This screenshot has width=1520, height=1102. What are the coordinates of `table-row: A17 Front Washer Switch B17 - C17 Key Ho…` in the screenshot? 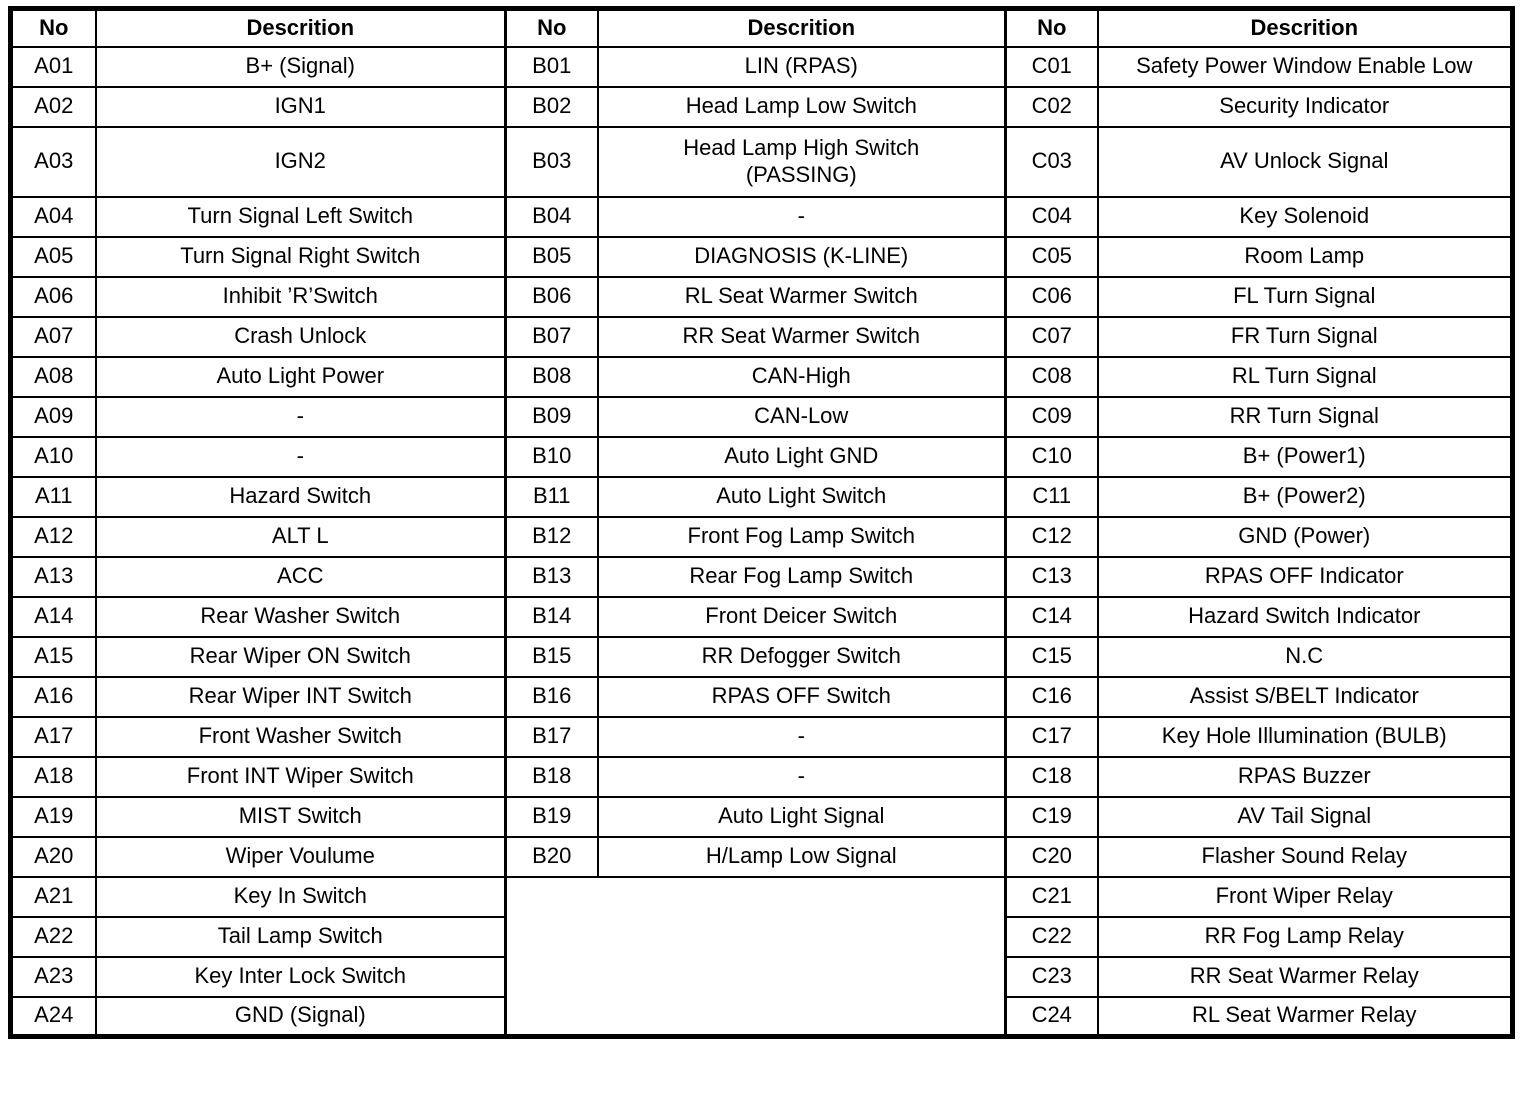 It's located at (761, 736).